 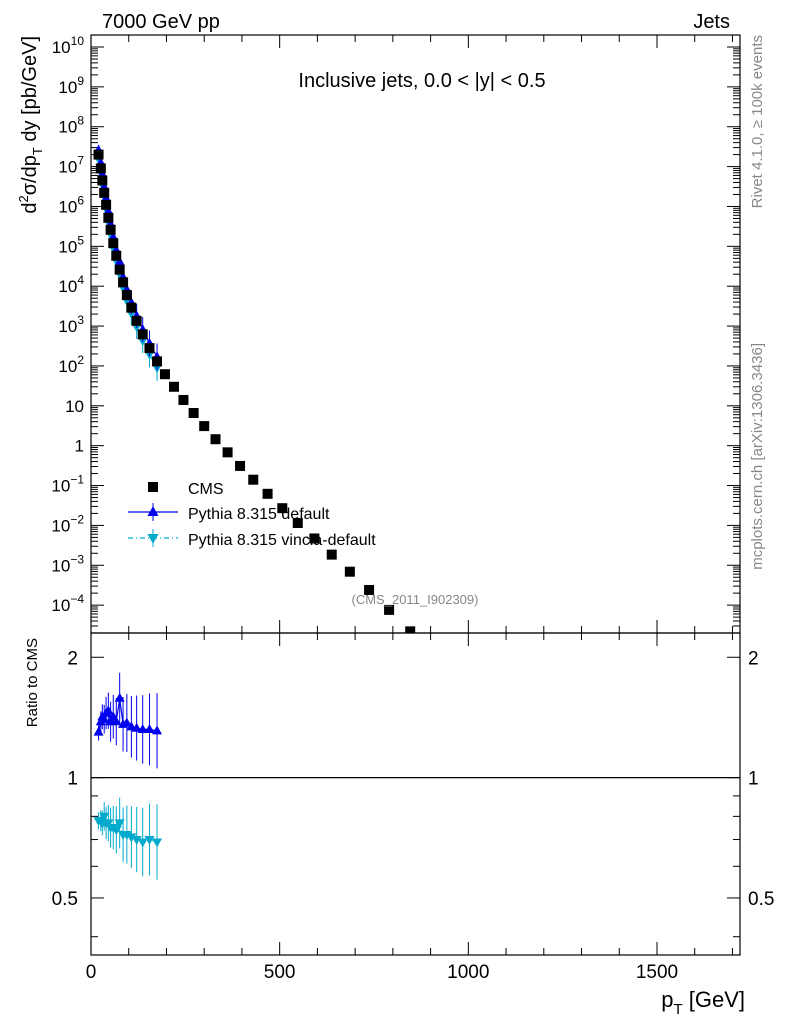 I want to click on ratio-y-tick-label-right: 1, so click(x=753, y=779).